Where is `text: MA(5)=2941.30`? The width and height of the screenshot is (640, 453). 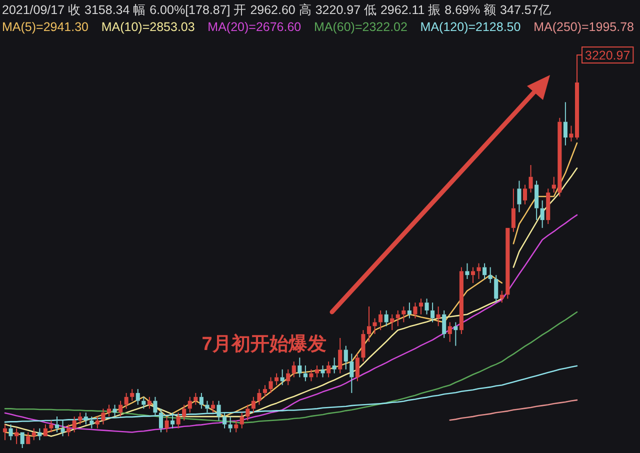 text: MA(5)=2941.30 is located at coordinates (45, 27).